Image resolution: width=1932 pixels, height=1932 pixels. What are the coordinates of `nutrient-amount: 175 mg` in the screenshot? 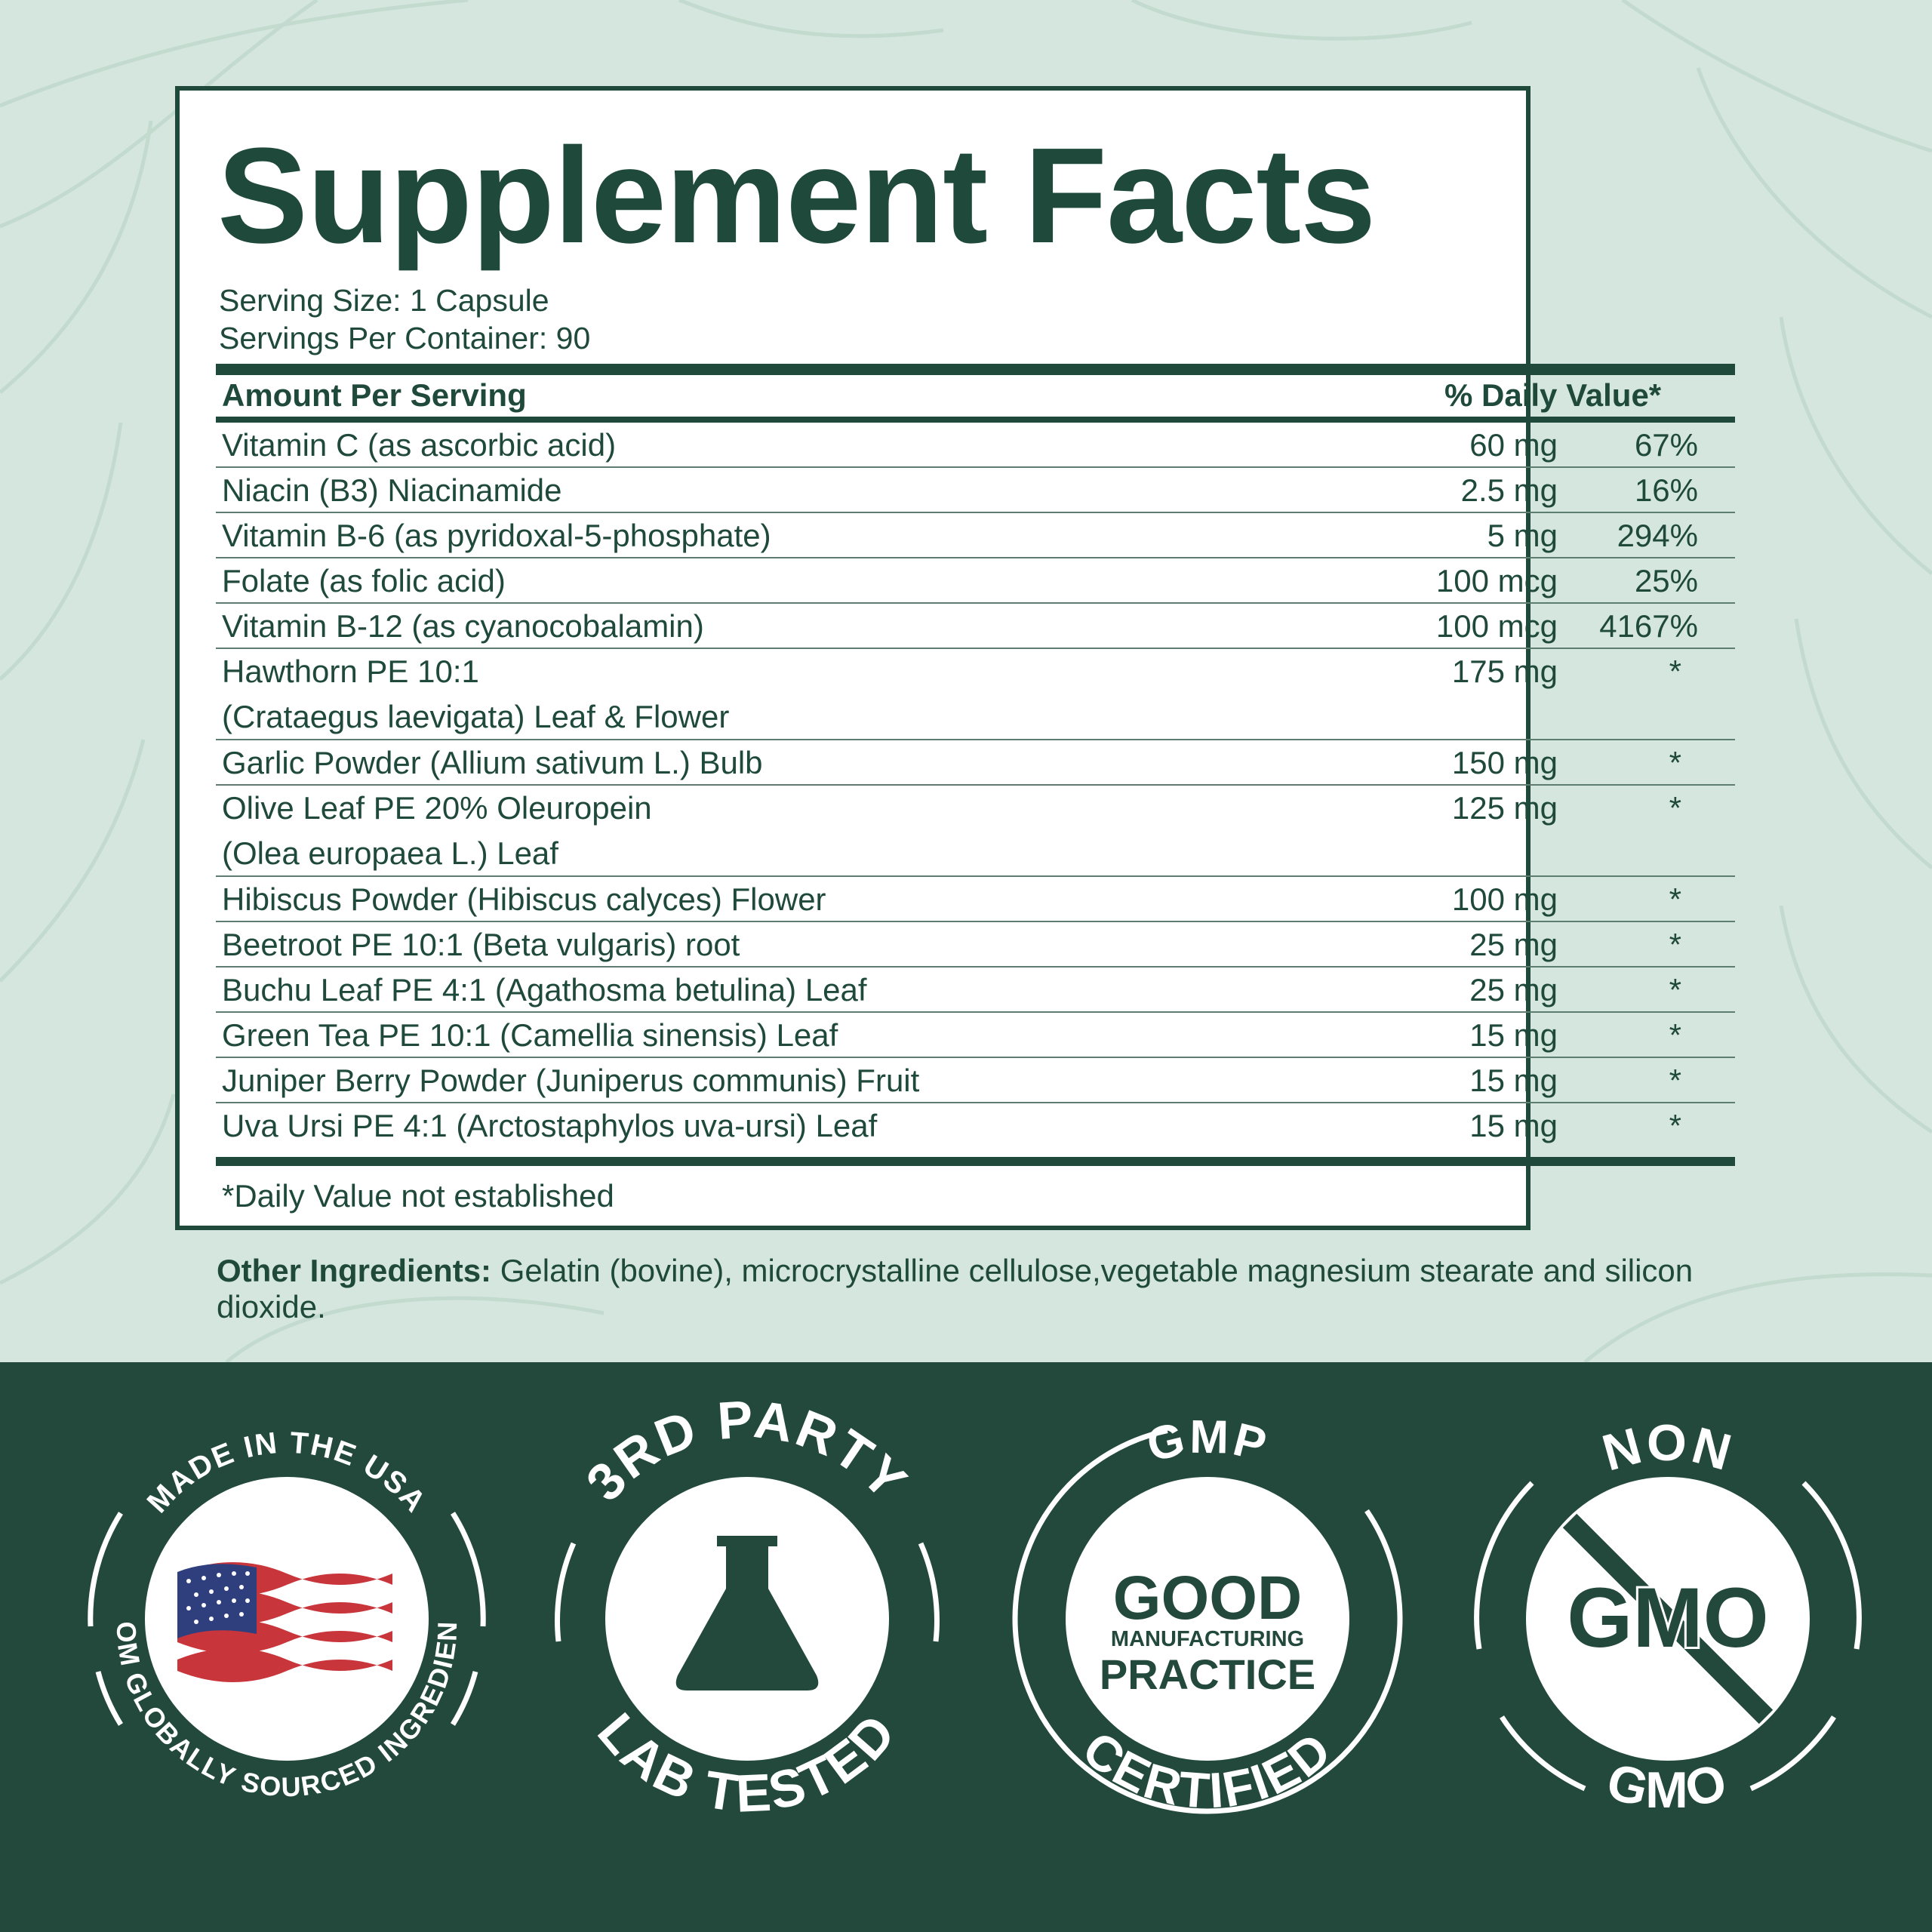 It's located at (1504, 671).